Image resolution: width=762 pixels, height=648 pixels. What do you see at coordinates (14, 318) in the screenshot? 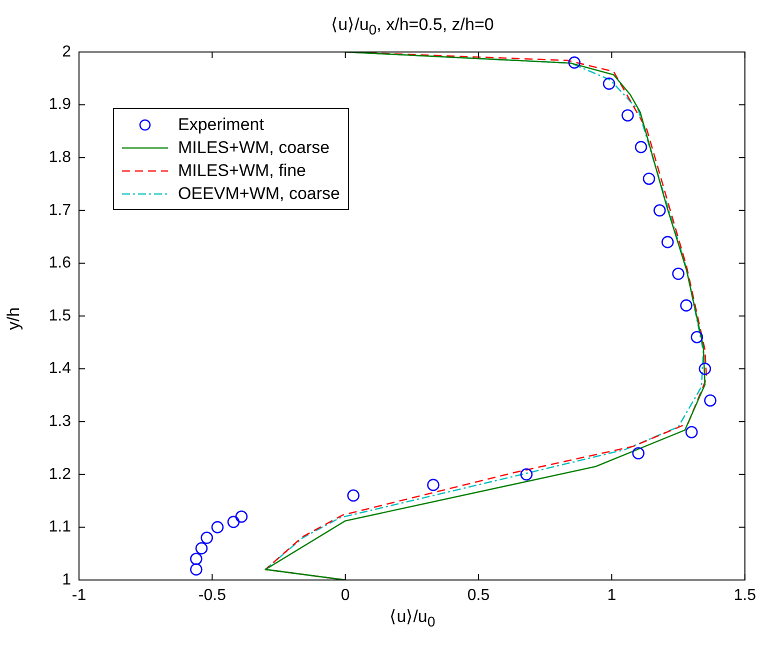
I see `y-axis-title: y/h` at bounding box center [14, 318].